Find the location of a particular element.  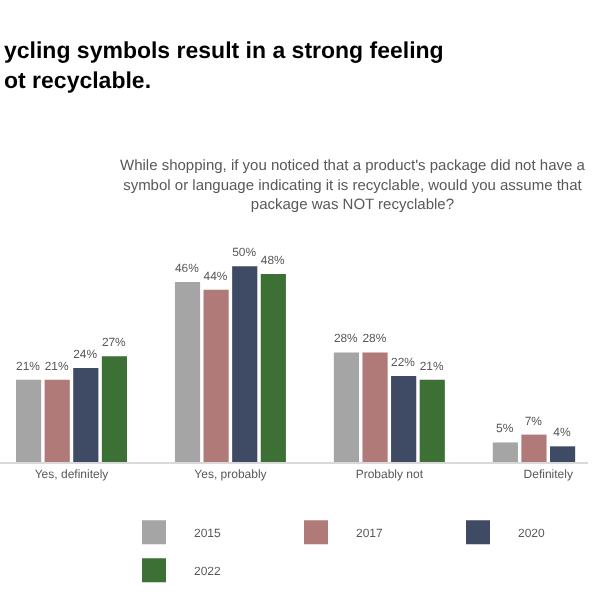

chart-title: ycling symbols result in a strong feeling ot recyclable. is located at coordinates (224, 67).